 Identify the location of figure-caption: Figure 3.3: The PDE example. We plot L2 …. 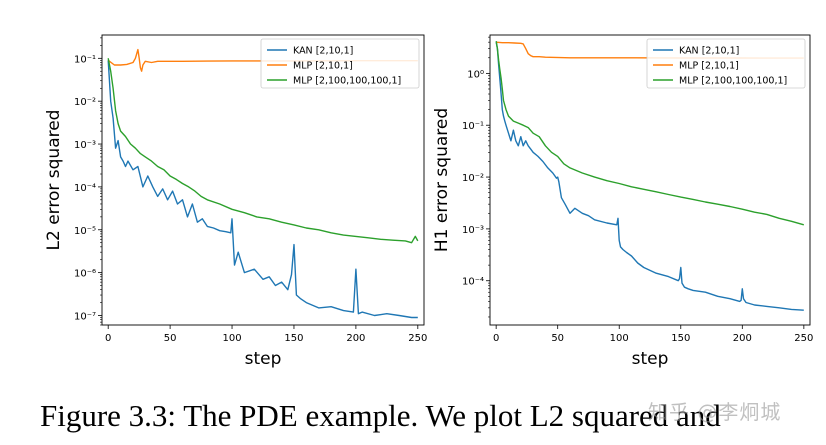
(380, 415).